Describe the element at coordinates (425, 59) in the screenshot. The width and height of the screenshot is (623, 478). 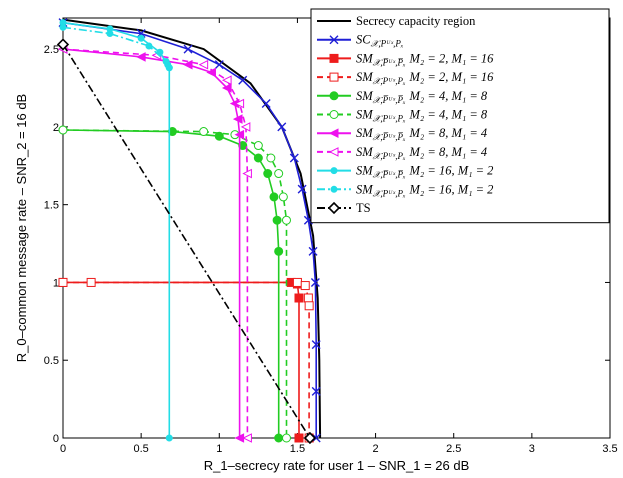
I see `legend-label: SM𝒳,P̅ᵁˣ,P̅ₓ M₂ = 2, M₁ = 16` at that location.